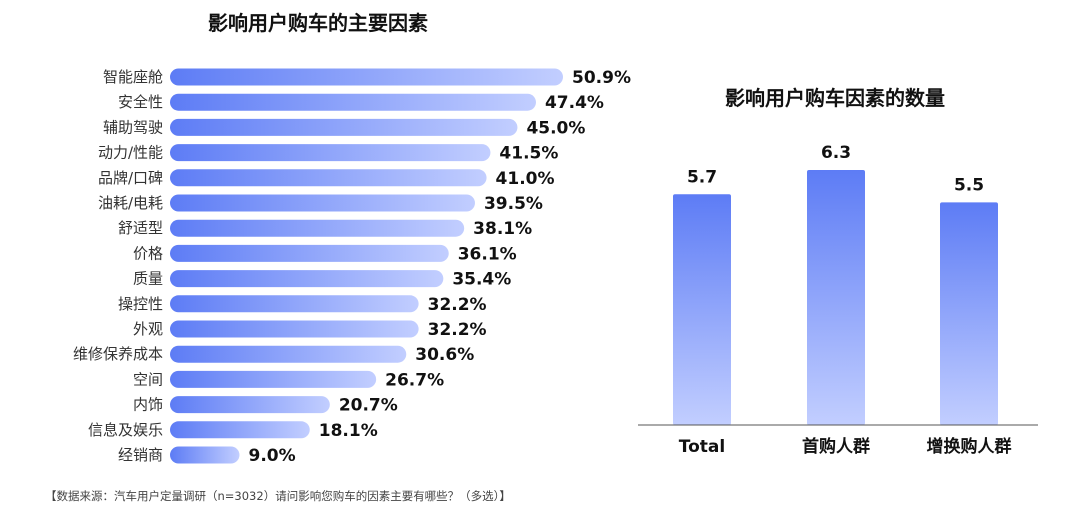 This screenshot has width=1080, height=524. I want to click on category-label: 品牌/口碑, so click(130, 178).